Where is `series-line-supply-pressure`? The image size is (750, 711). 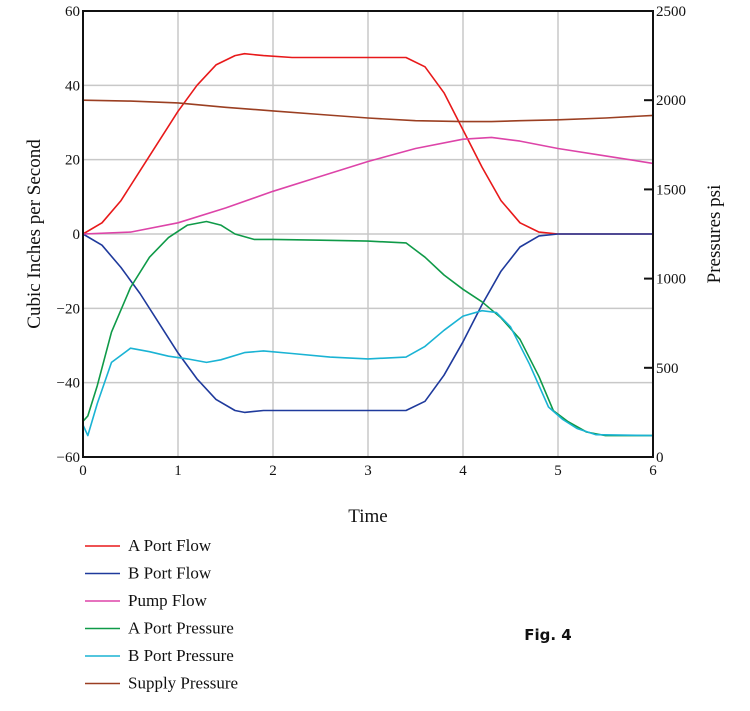
series-line-supply-pressure is located at coordinates (368, 111).